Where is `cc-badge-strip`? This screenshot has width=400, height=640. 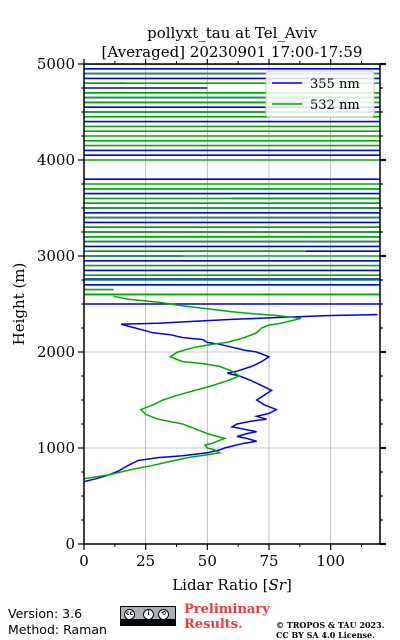
cc-badge-strip is located at coordinates (148, 622).